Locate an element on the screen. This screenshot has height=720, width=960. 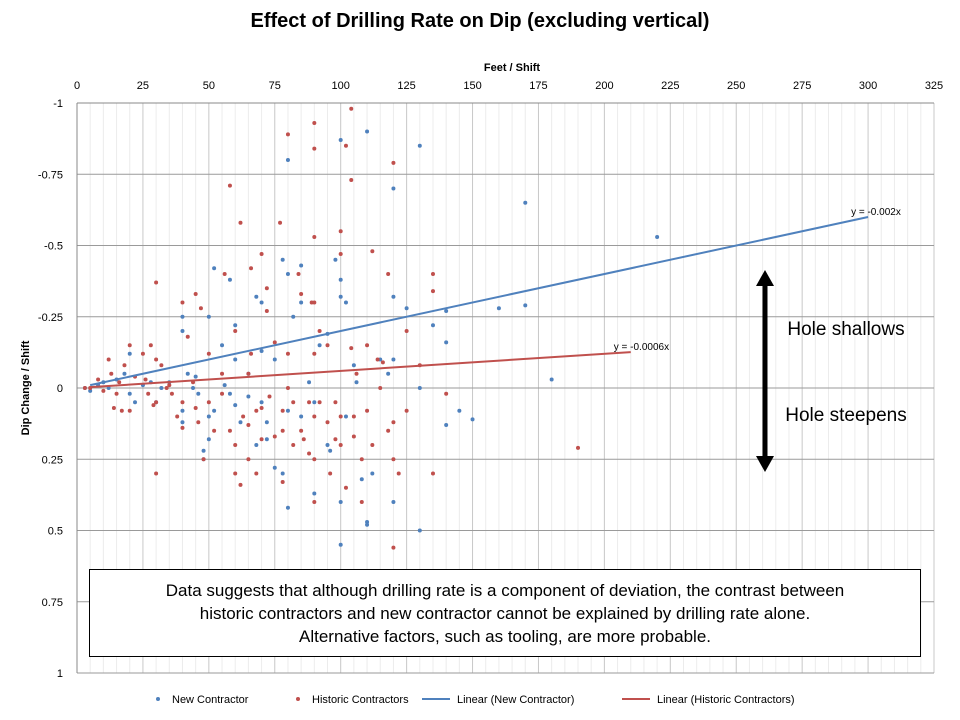
legend-item: Historic Contractors is located at coordinates (352, 700).